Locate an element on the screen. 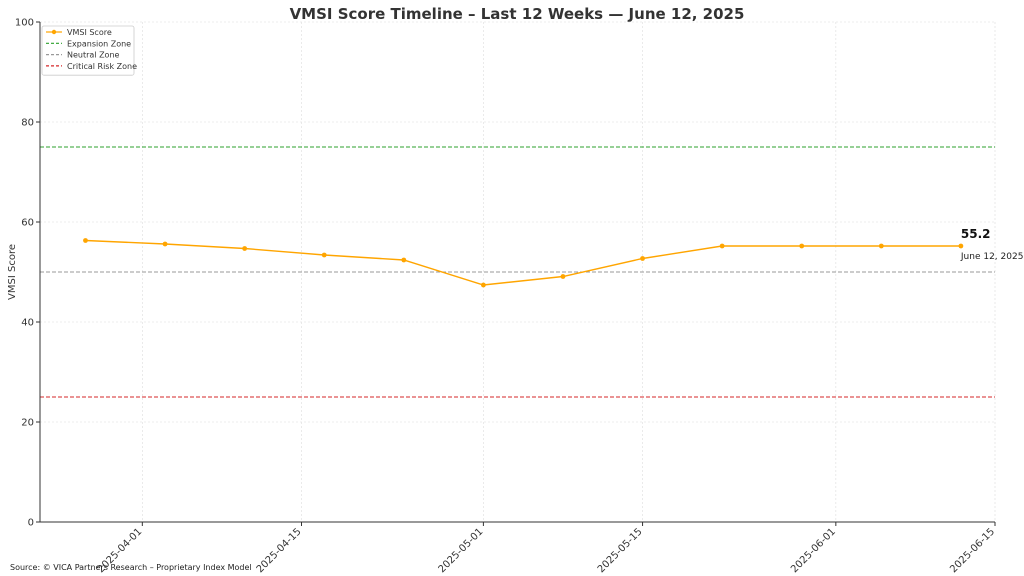  legend-box is located at coordinates (88, 50).